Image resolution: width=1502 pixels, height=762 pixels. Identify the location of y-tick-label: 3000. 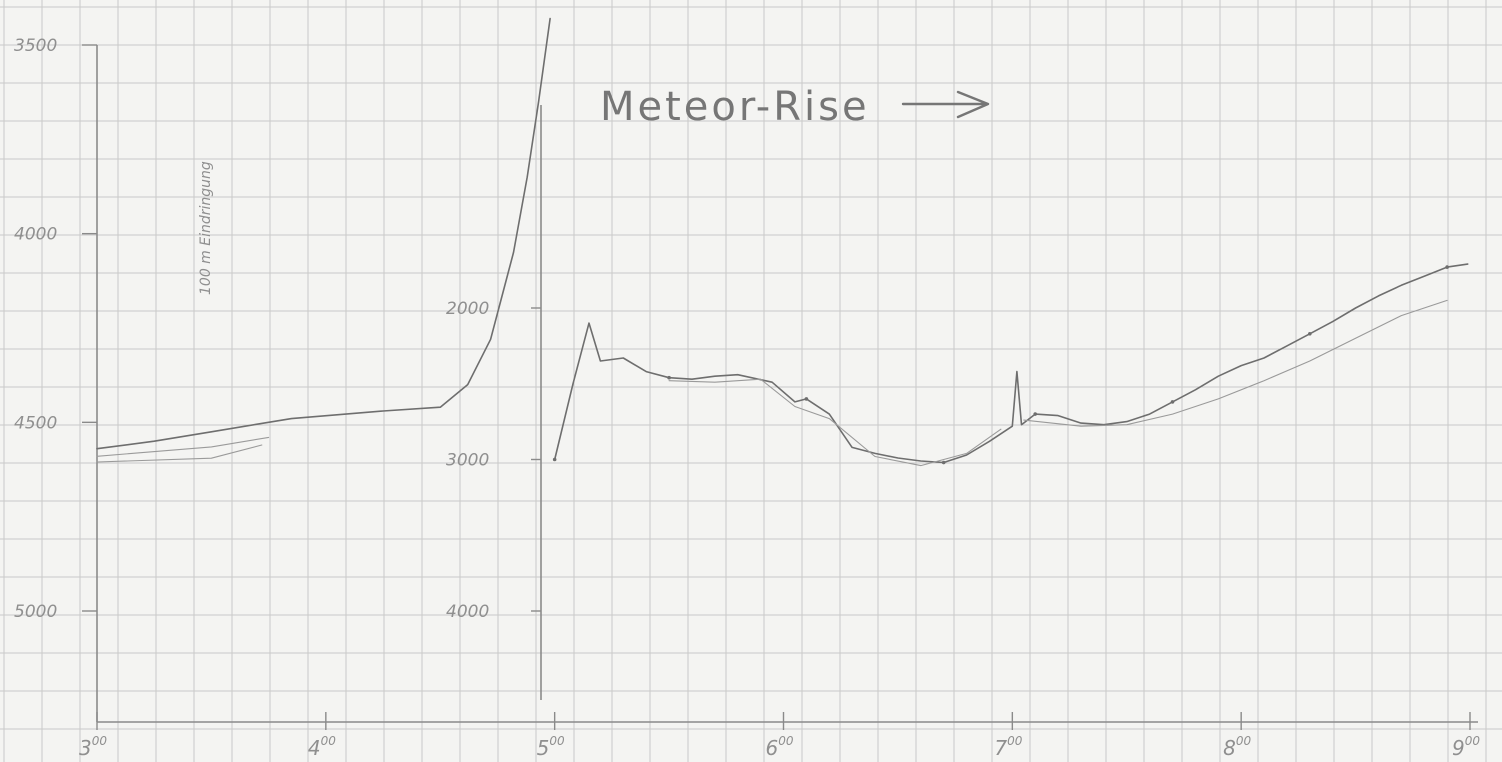
(467, 461).